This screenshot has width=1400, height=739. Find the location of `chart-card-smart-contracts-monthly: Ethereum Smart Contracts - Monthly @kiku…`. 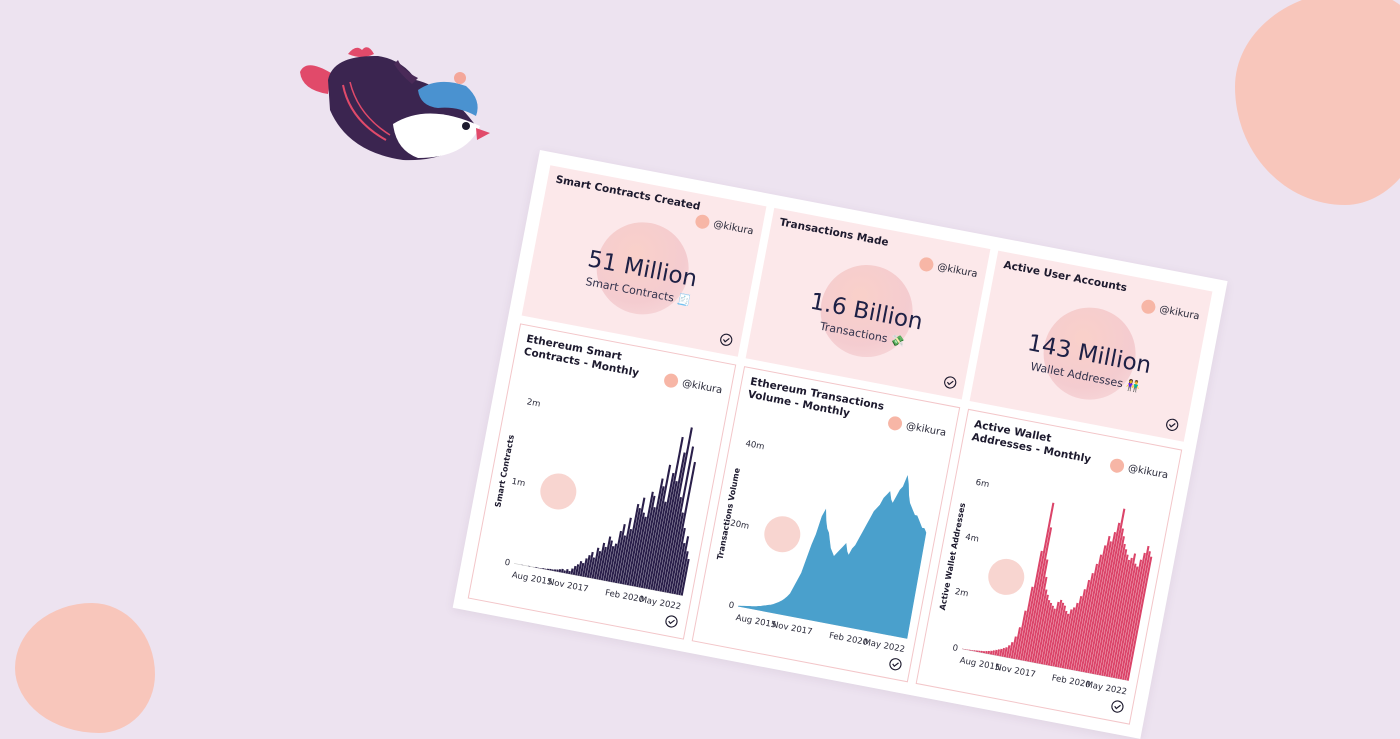

chart-card-smart-contracts-monthly: Ethereum Smart Contracts - Monthly @kiku… is located at coordinates (602, 481).